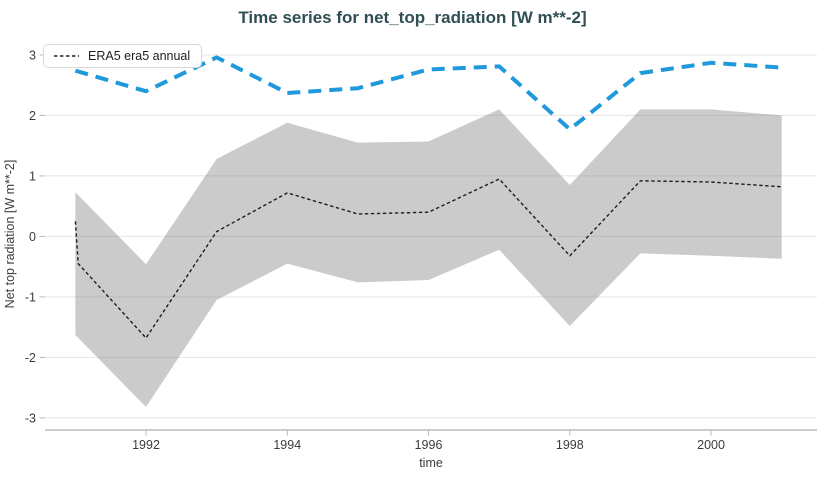  What do you see at coordinates (429, 445) in the screenshot?
I see `x-tick-label: 1996` at bounding box center [429, 445].